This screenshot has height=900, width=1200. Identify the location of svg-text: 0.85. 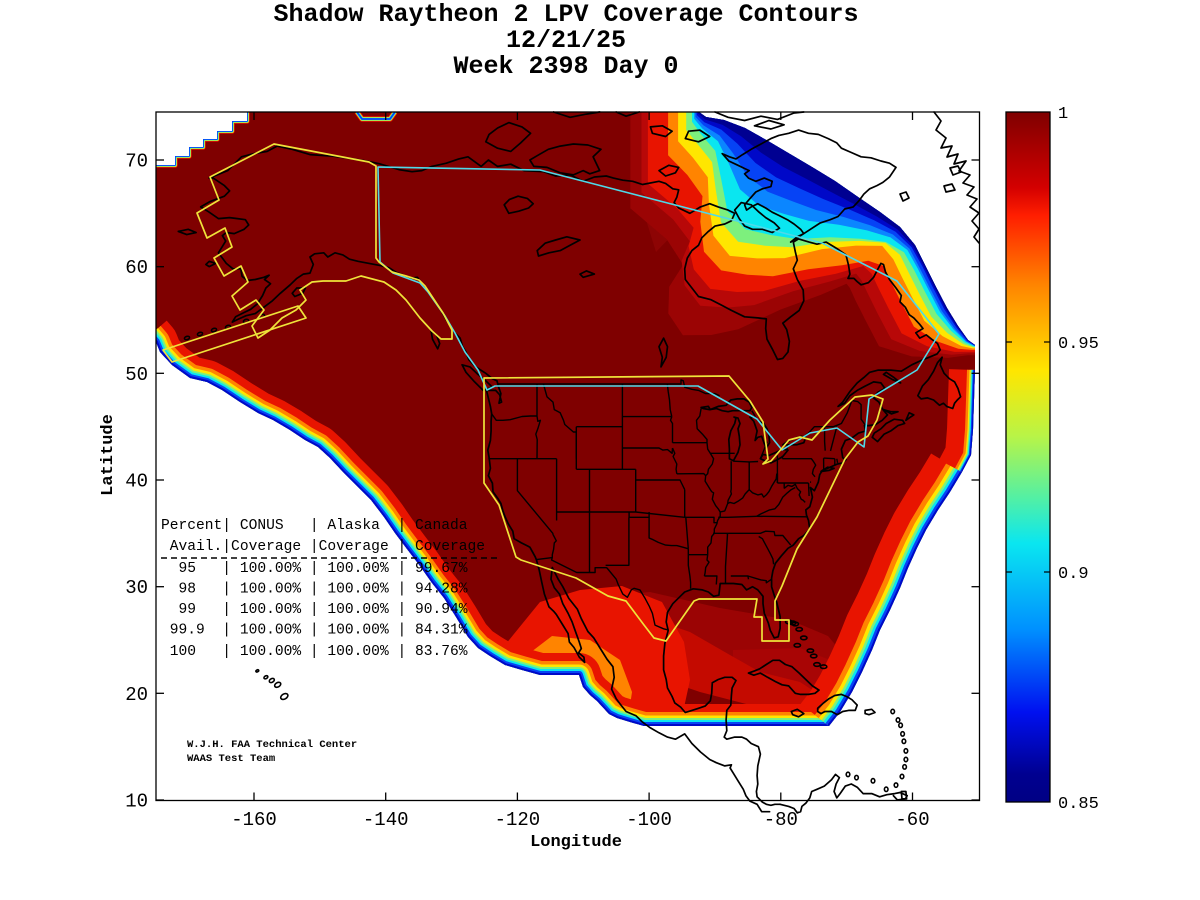
(1078, 804).